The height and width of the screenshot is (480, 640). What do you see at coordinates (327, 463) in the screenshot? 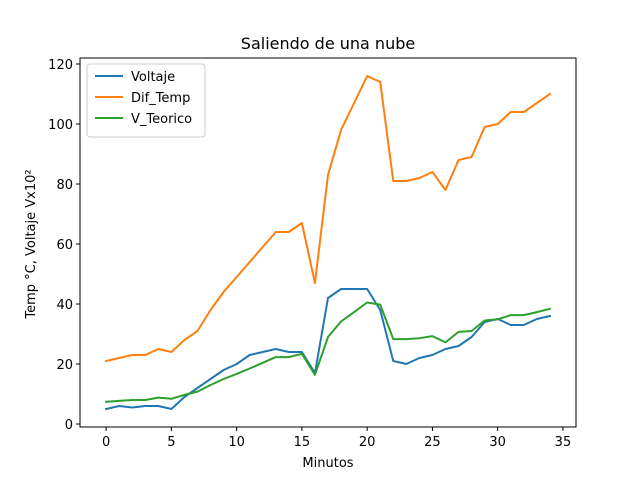
I see `x-axis-label: Minutos` at bounding box center [327, 463].